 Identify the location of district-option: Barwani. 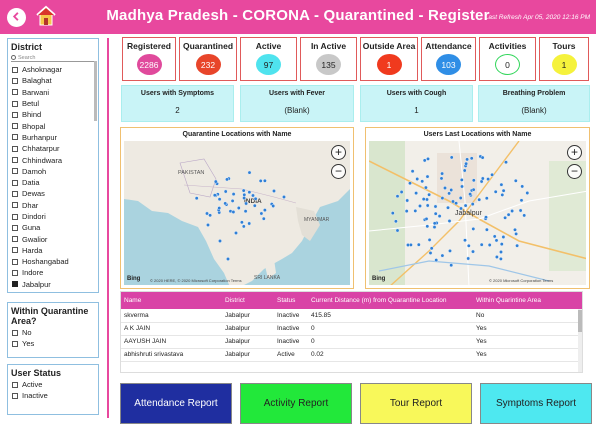
(53, 92).